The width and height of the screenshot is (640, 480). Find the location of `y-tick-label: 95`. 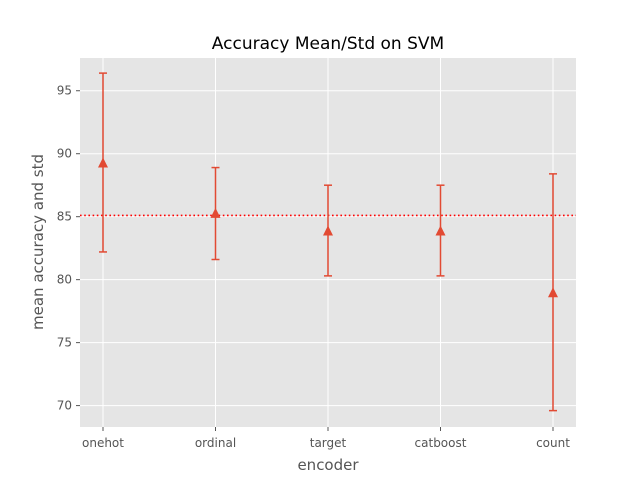

y-tick-label: 95 is located at coordinates (64, 91).